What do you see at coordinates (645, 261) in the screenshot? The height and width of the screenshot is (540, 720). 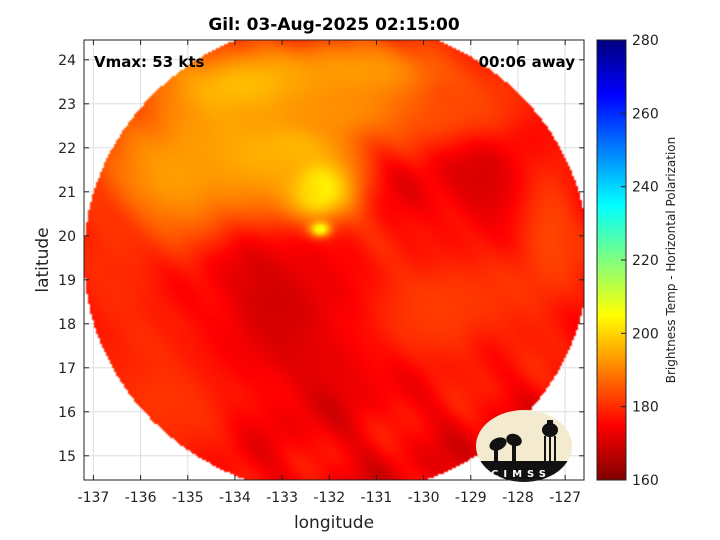 I see `colorbar-tick-label: 220` at bounding box center [645, 261].